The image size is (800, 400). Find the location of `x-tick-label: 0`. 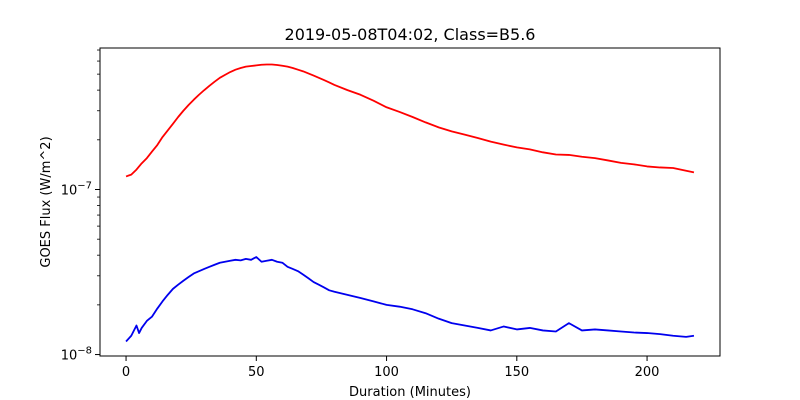

x-tick-label: 0 is located at coordinates (126, 372).